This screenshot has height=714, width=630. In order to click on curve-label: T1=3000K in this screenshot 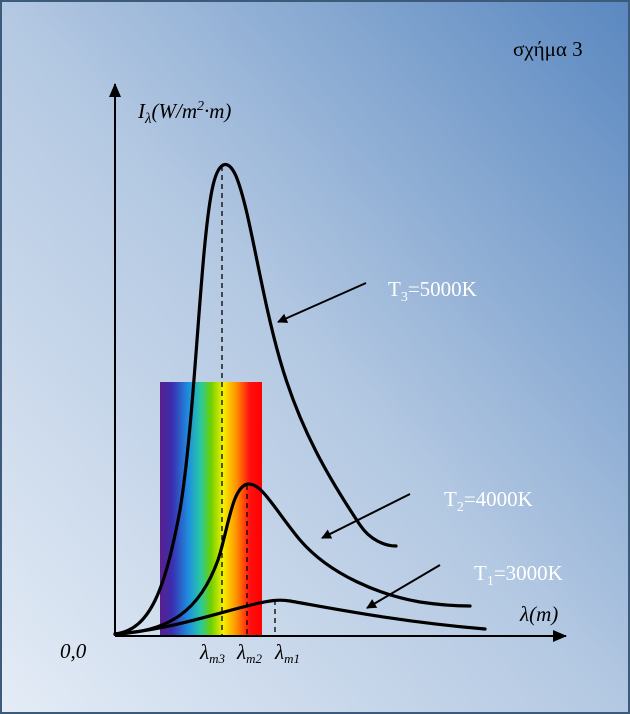, I will do `click(518, 575)`.